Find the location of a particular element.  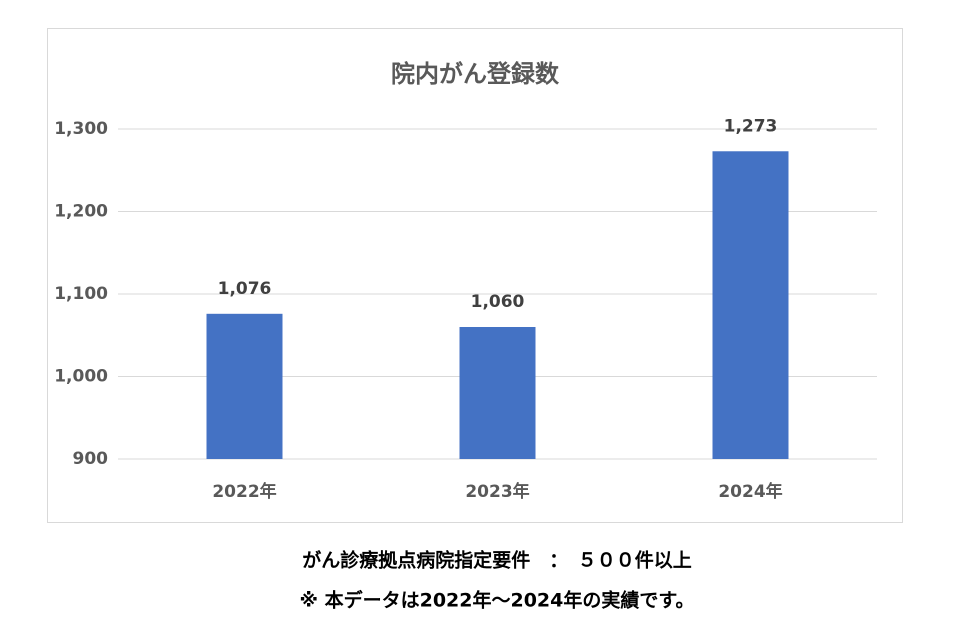

value-label: 1,076 is located at coordinates (245, 289).